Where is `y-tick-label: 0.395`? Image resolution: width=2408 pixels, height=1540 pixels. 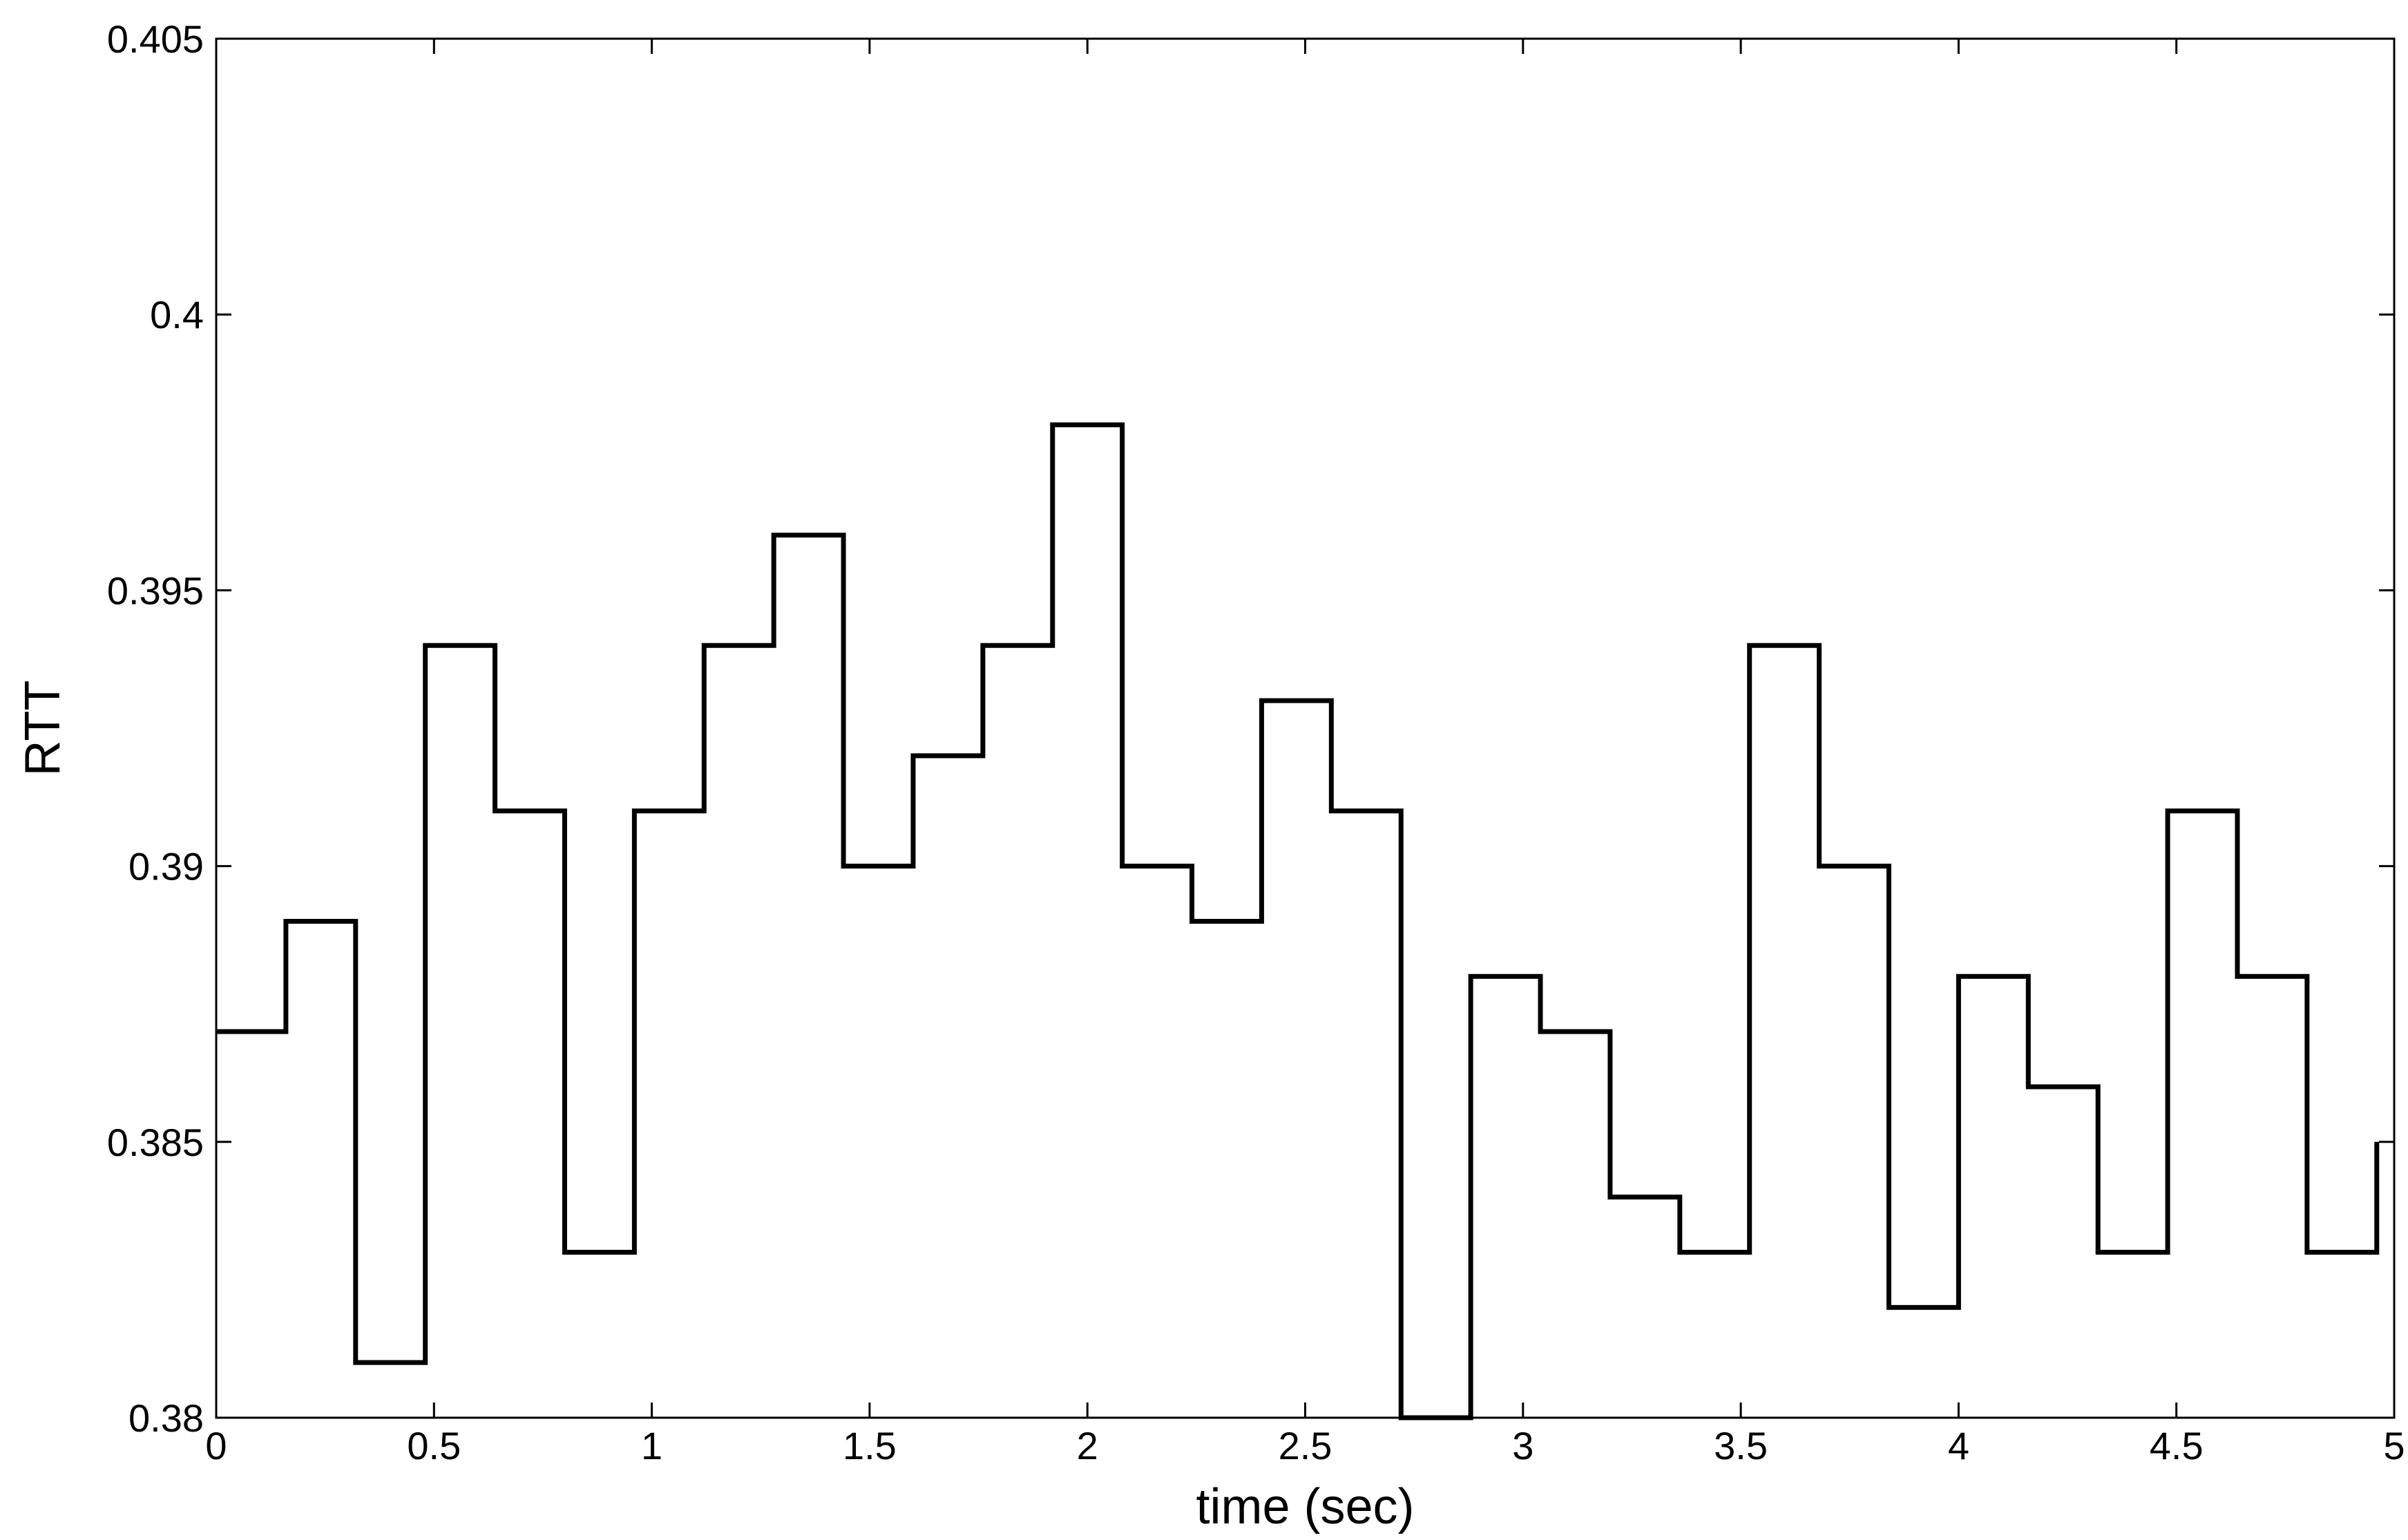
y-tick-label: 0.395 is located at coordinates (155, 591).